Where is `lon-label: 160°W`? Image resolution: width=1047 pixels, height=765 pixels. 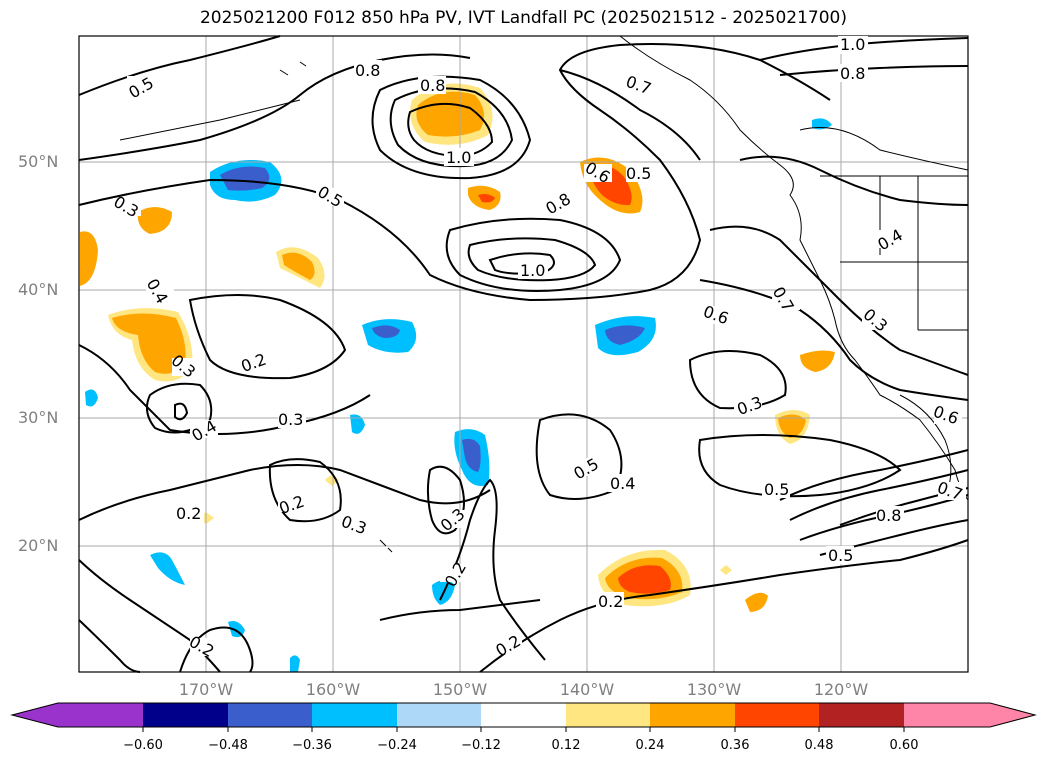
lon-label: 160°W is located at coordinates (333, 689).